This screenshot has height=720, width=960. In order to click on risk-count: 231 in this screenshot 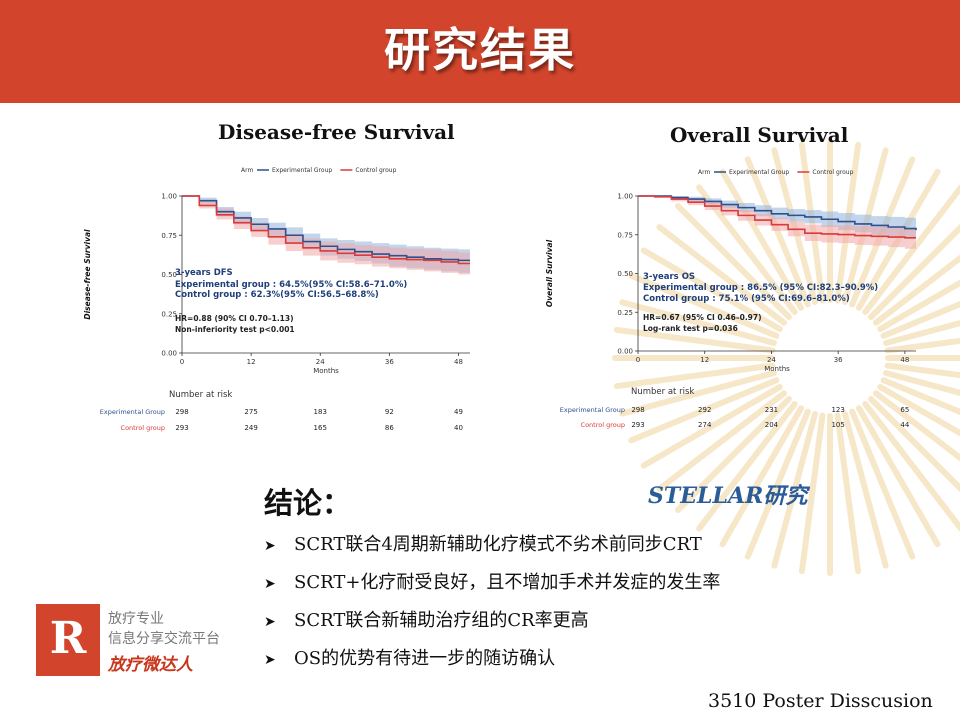, I will do `click(771, 410)`.